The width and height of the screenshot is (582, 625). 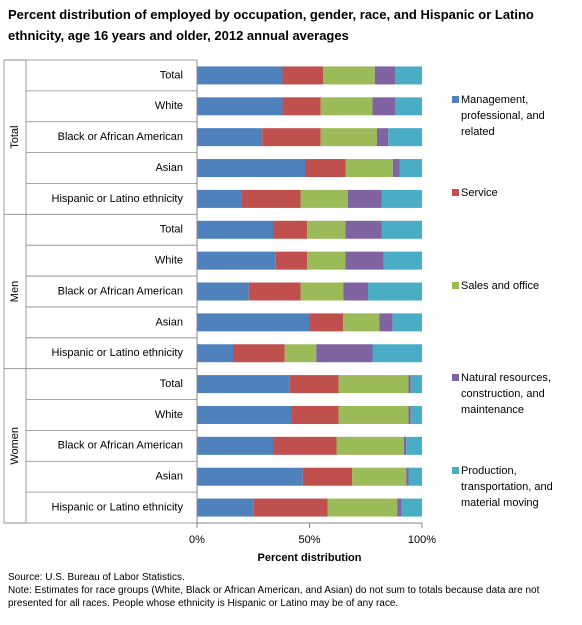 What do you see at coordinates (197, 540) in the screenshot?
I see `x-tick-label: 0%` at bounding box center [197, 540].